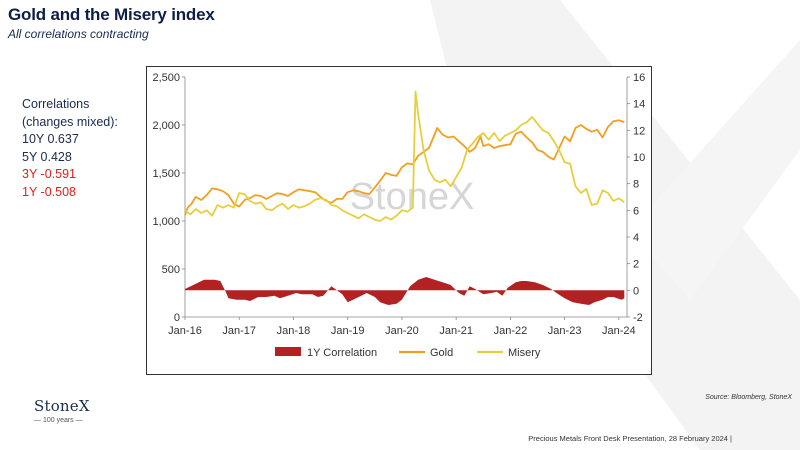  Describe the element at coordinates (636, 291) in the screenshot. I see `right-tick-label: 0` at that location.